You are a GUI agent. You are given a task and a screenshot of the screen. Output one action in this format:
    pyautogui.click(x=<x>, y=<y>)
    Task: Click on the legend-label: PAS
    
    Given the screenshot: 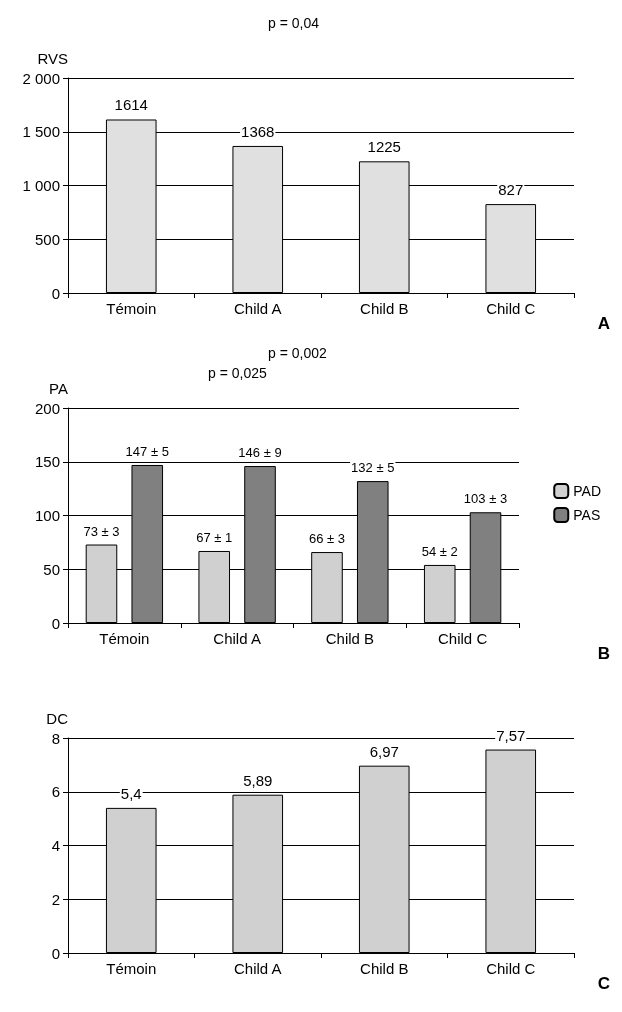 What is the action you would take?
    pyautogui.click(x=587, y=515)
    